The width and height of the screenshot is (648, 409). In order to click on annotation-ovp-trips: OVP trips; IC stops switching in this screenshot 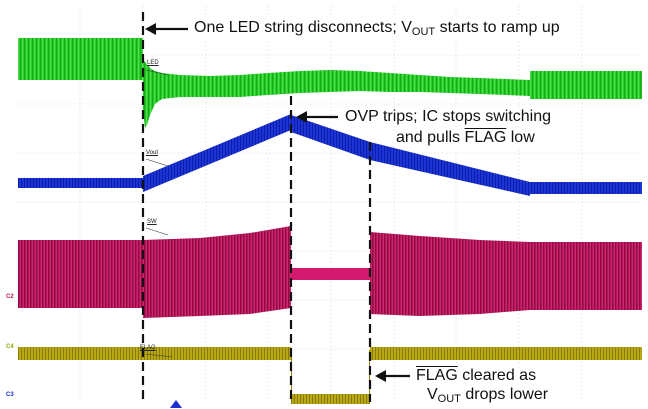, I will do `click(448, 116)`.